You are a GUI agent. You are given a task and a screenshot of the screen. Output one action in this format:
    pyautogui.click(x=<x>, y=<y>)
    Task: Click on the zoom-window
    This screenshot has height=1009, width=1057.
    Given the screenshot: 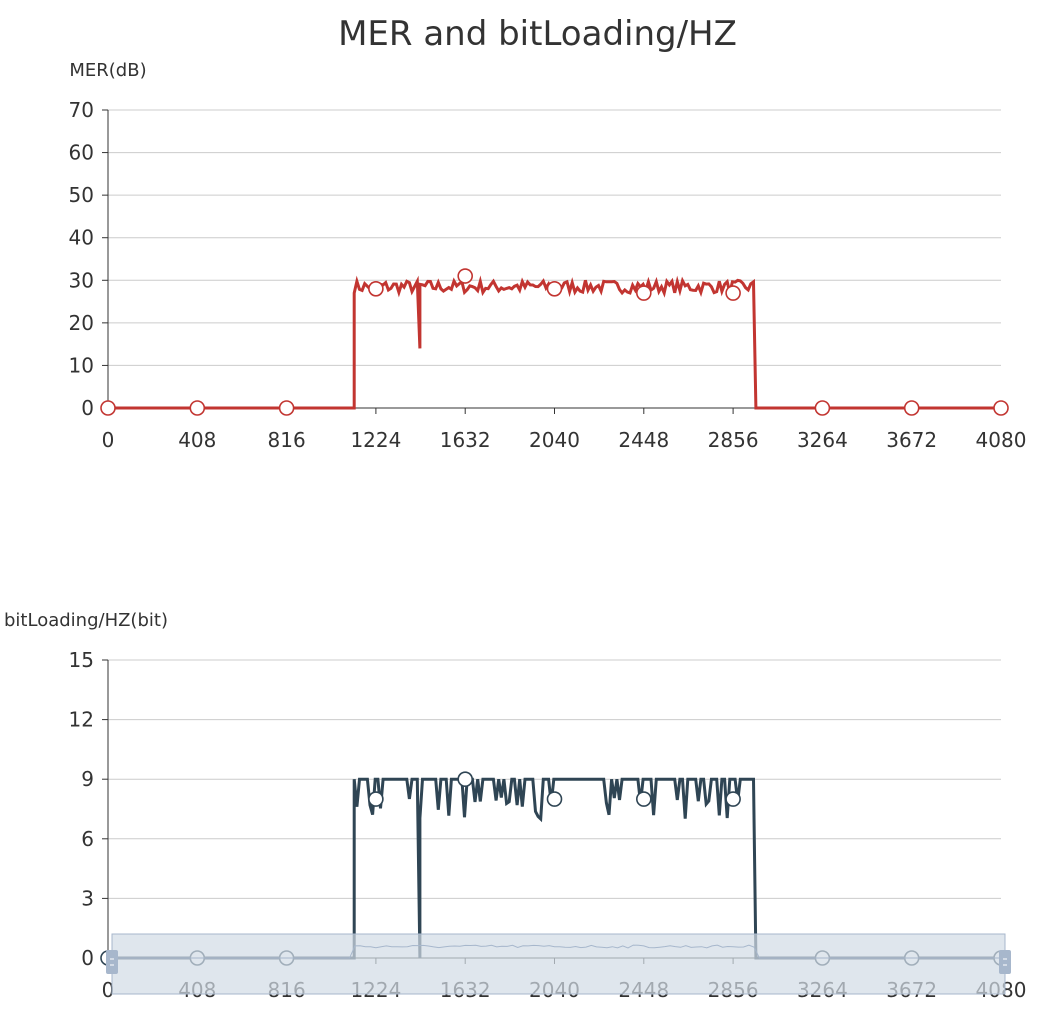 What is the action you would take?
    pyautogui.click(x=558, y=964)
    